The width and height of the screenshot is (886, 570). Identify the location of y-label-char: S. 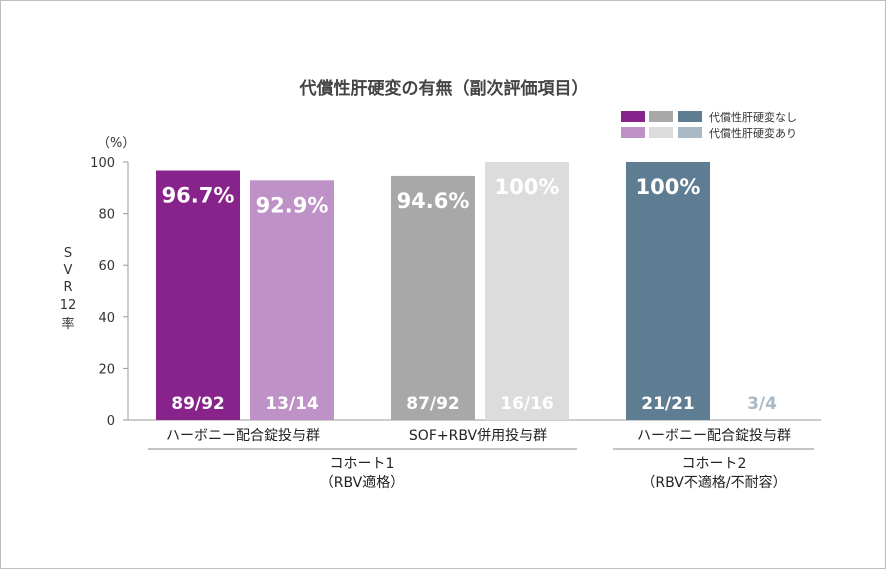
(68, 253).